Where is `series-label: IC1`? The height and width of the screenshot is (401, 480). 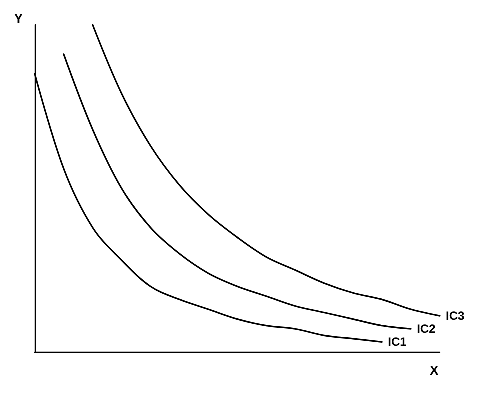
series-label: IC1 is located at coordinates (398, 342).